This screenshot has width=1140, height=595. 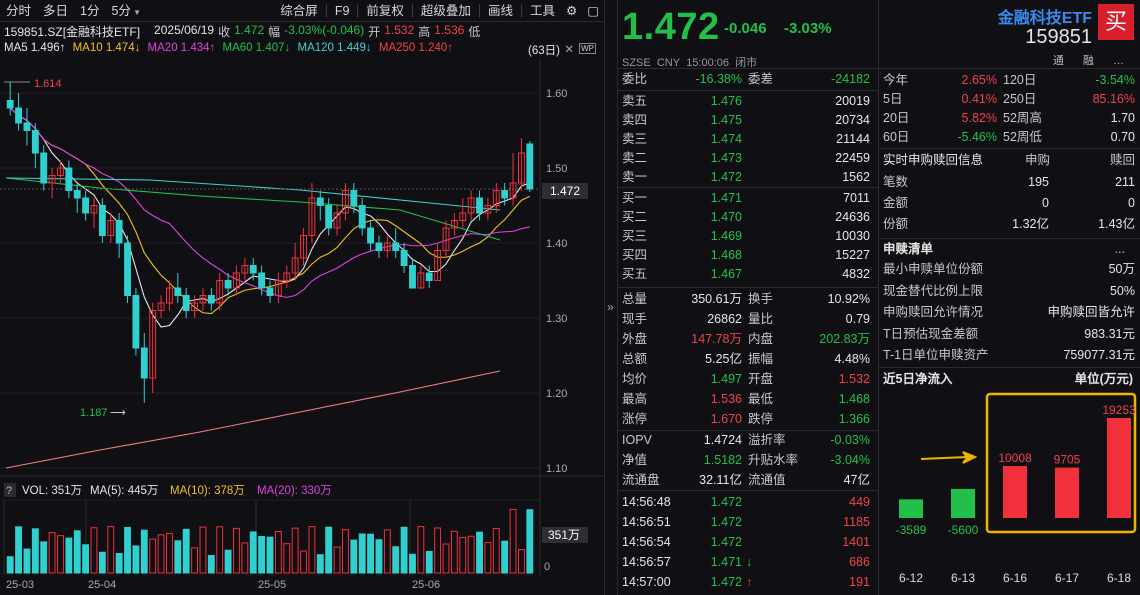 I want to click on bid-row: 买四 1.468 15227, so click(x=748, y=255).